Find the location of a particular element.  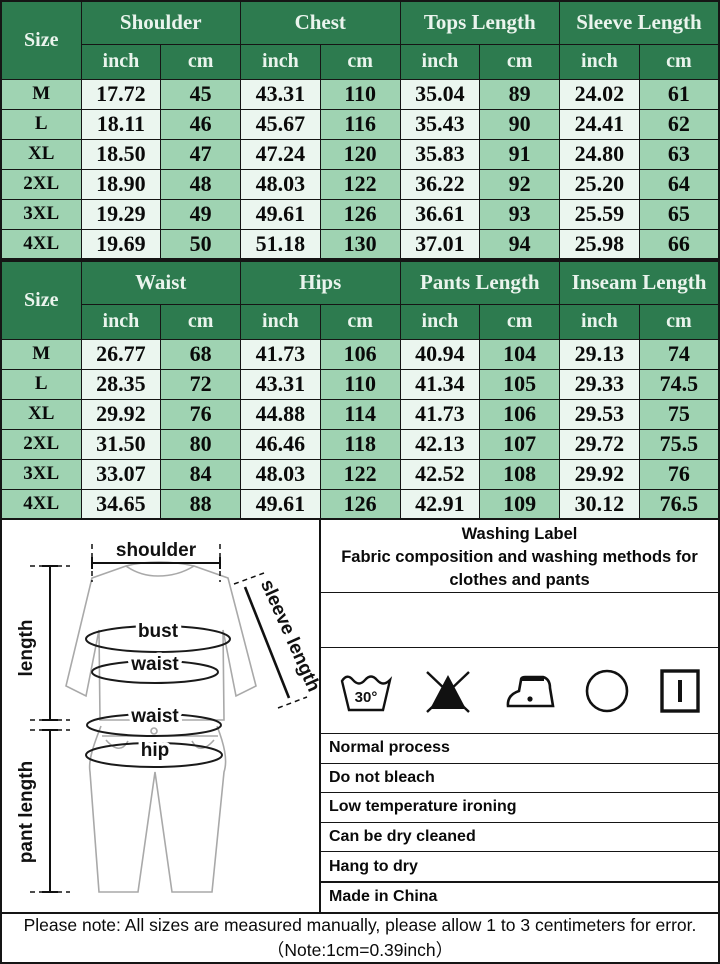

cm-value-cell: 120 is located at coordinates (360, 154).